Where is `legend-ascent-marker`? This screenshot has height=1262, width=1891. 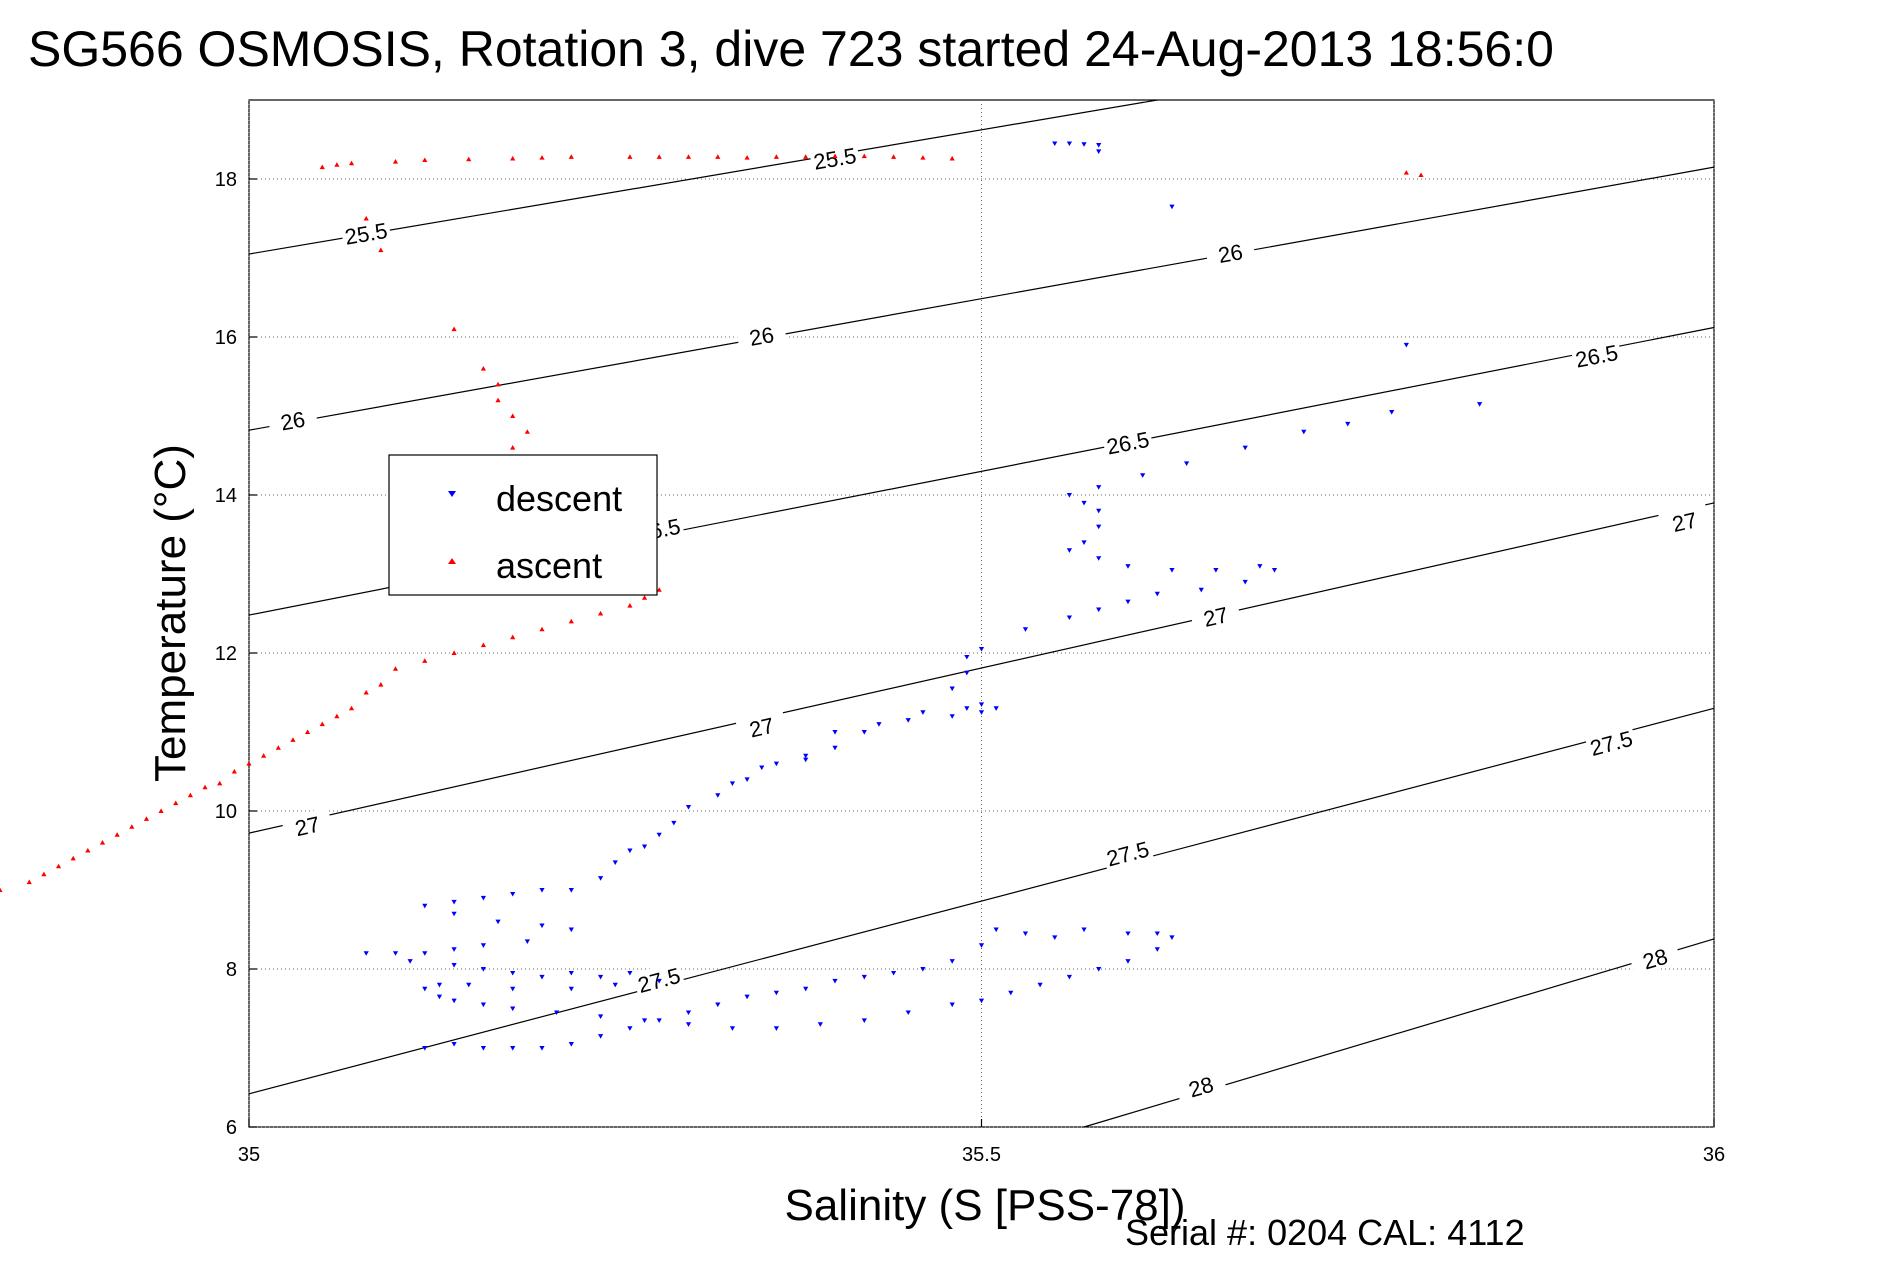
legend-ascent-marker is located at coordinates (452, 561).